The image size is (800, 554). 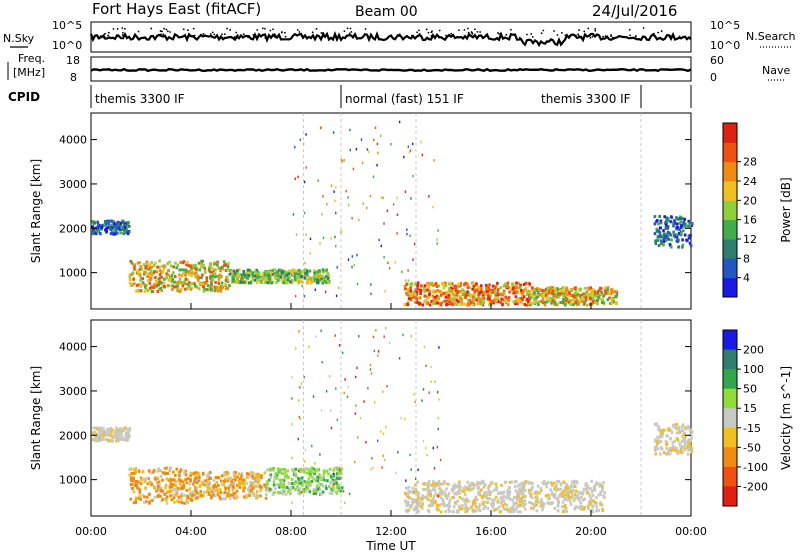 I want to click on colorbar-tick-label: 28, so click(x=750, y=162).